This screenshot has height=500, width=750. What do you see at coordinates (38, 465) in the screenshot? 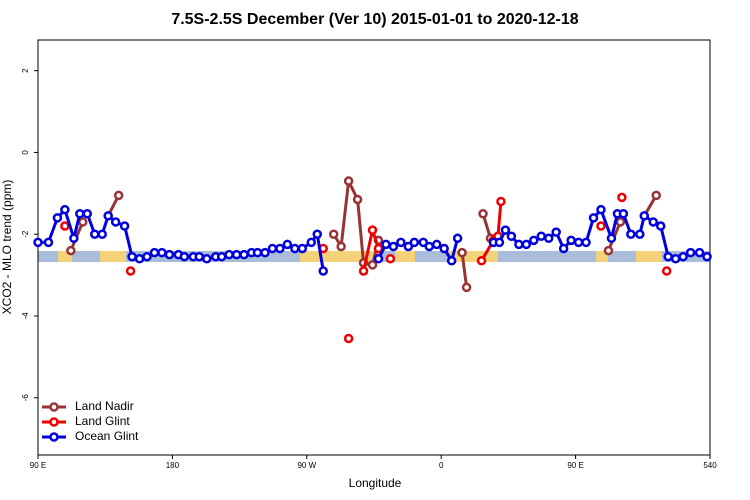
I see `x-tick-label: 90 E` at bounding box center [38, 465].